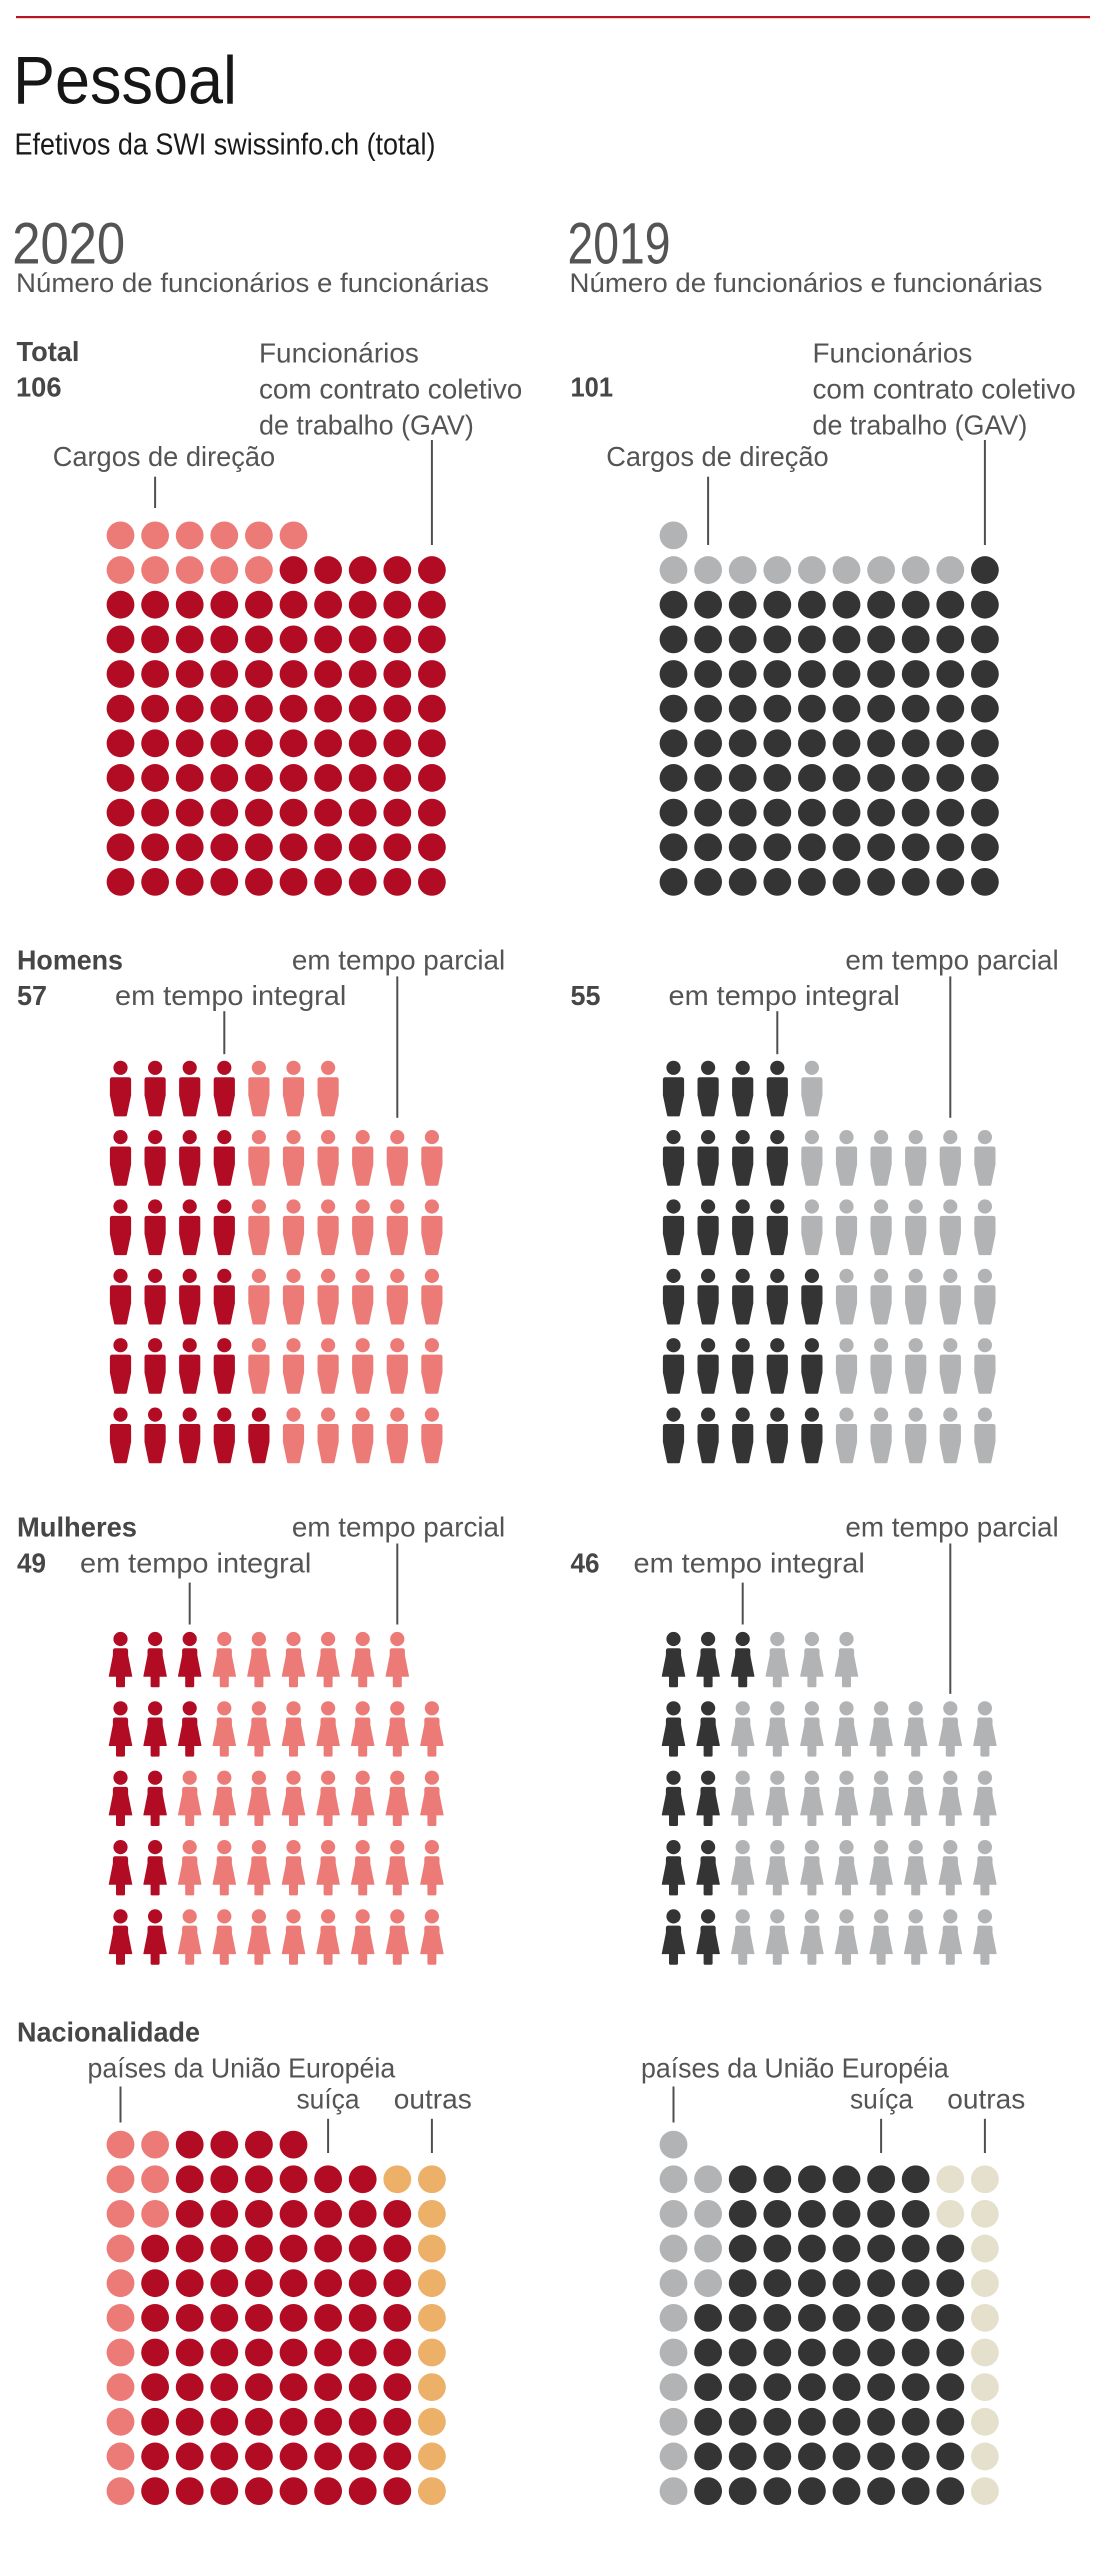 This screenshot has height=2560, width=1107. Describe the element at coordinates (31, 1563) in the screenshot. I see `svg-text: 49` at that location.